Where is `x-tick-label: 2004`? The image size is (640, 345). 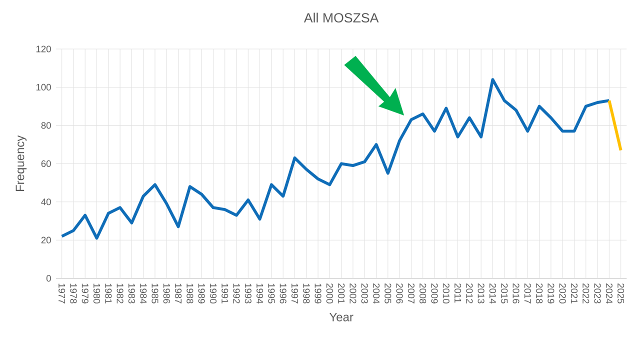
x-tick-label: 2004 is located at coordinates (376, 293).